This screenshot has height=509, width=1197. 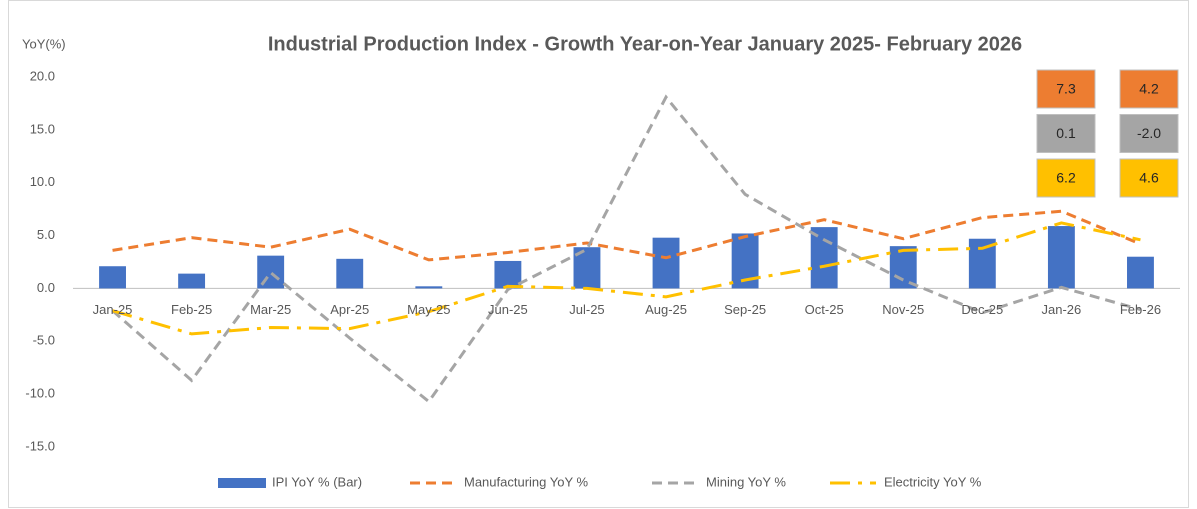 What do you see at coordinates (903, 309) in the screenshot?
I see `x-tick-label: Nov-25` at bounding box center [903, 309].